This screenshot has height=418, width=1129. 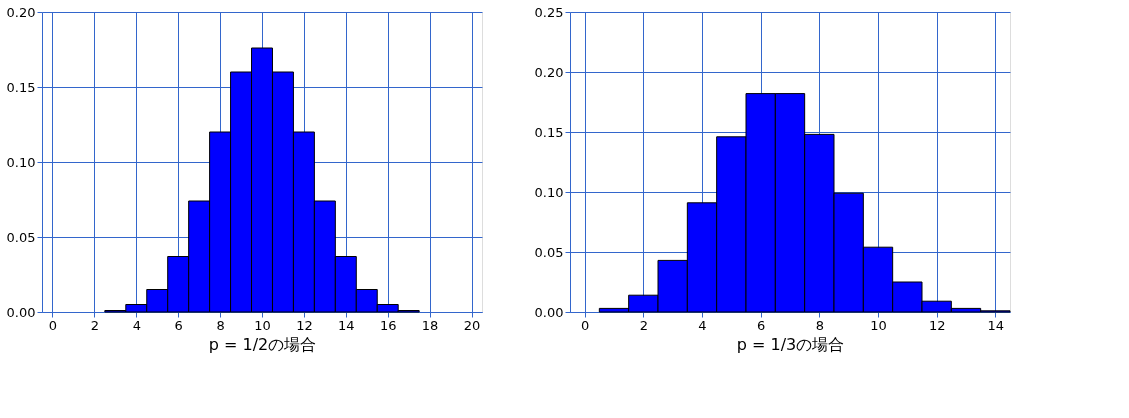 What do you see at coordinates (430, 325) in the screenshot?
I see `x-tick-label: 18` at bounding box center [430, 325].